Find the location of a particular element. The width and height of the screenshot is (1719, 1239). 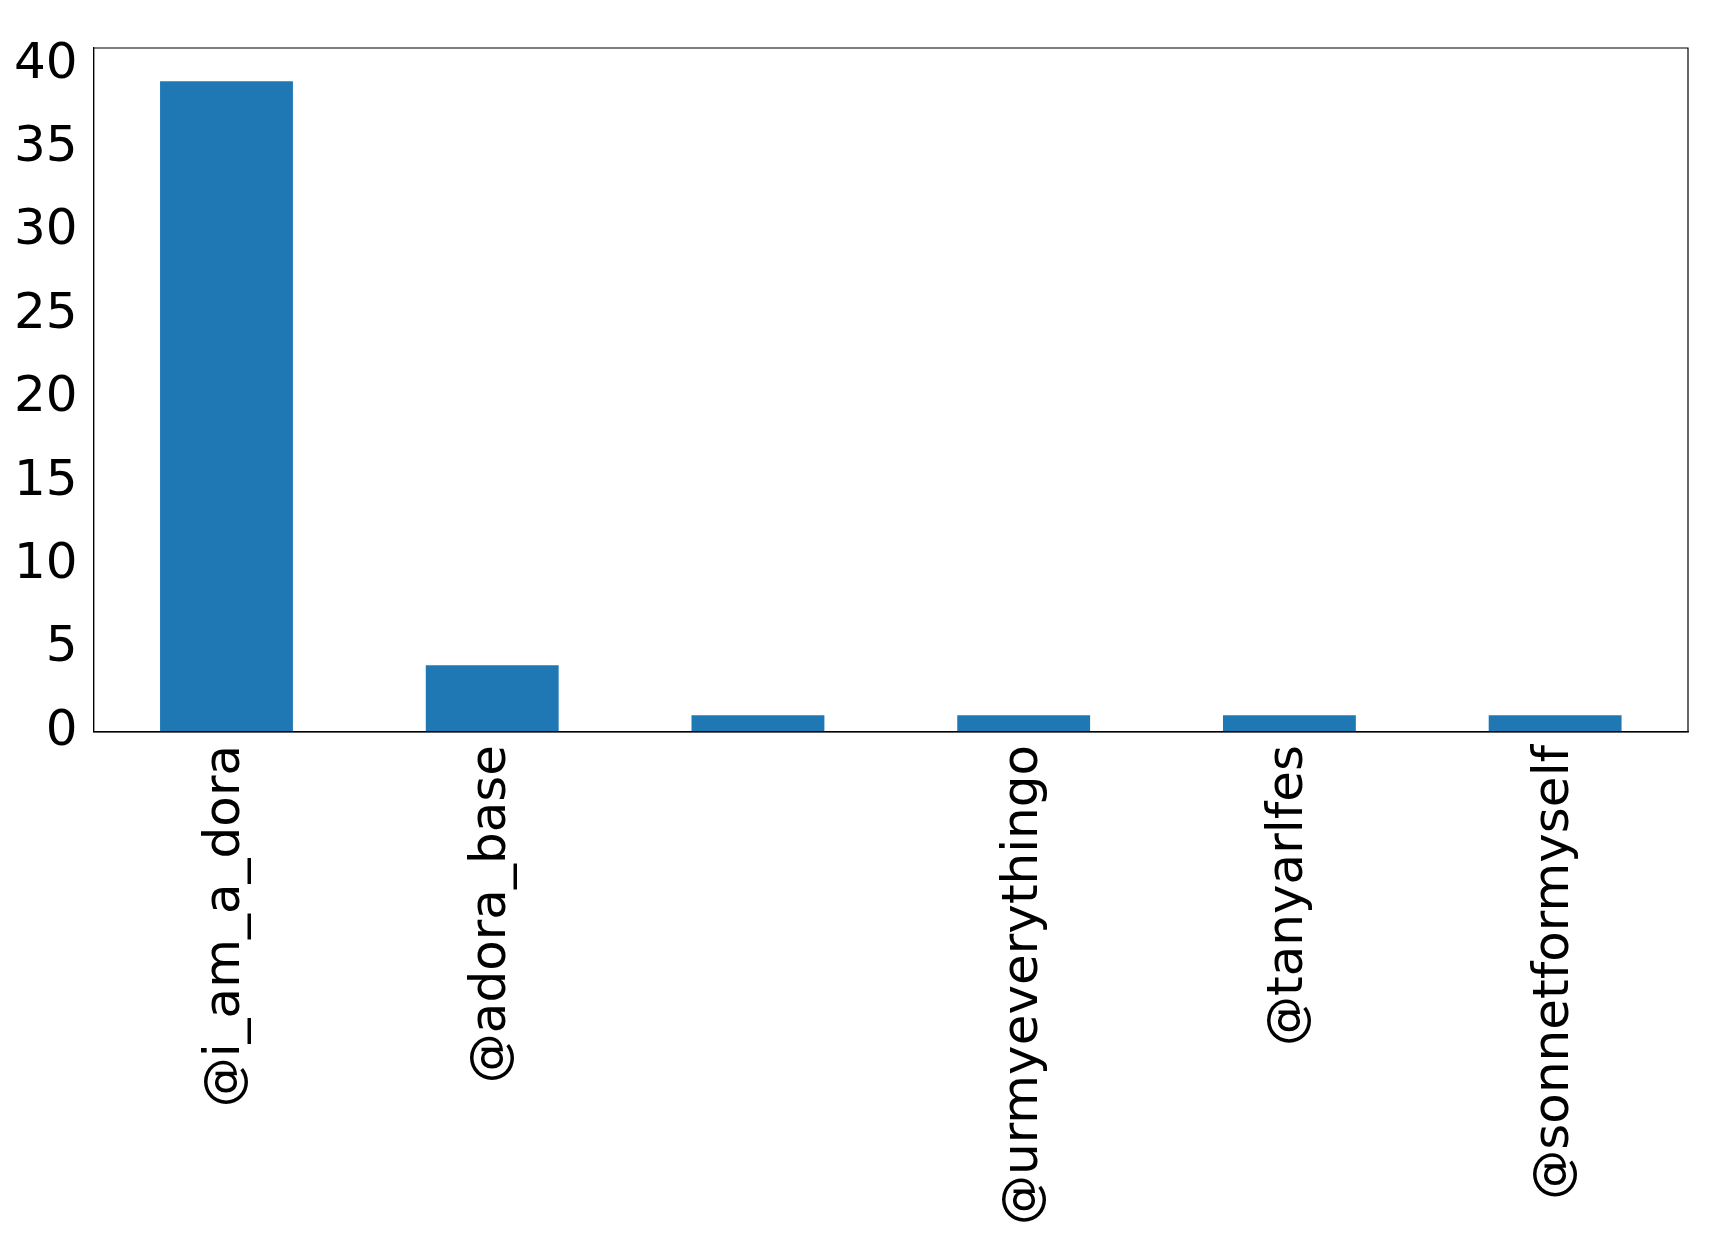

x-tick-label: @sonnetformyself is located at coordinates (1551, 971).